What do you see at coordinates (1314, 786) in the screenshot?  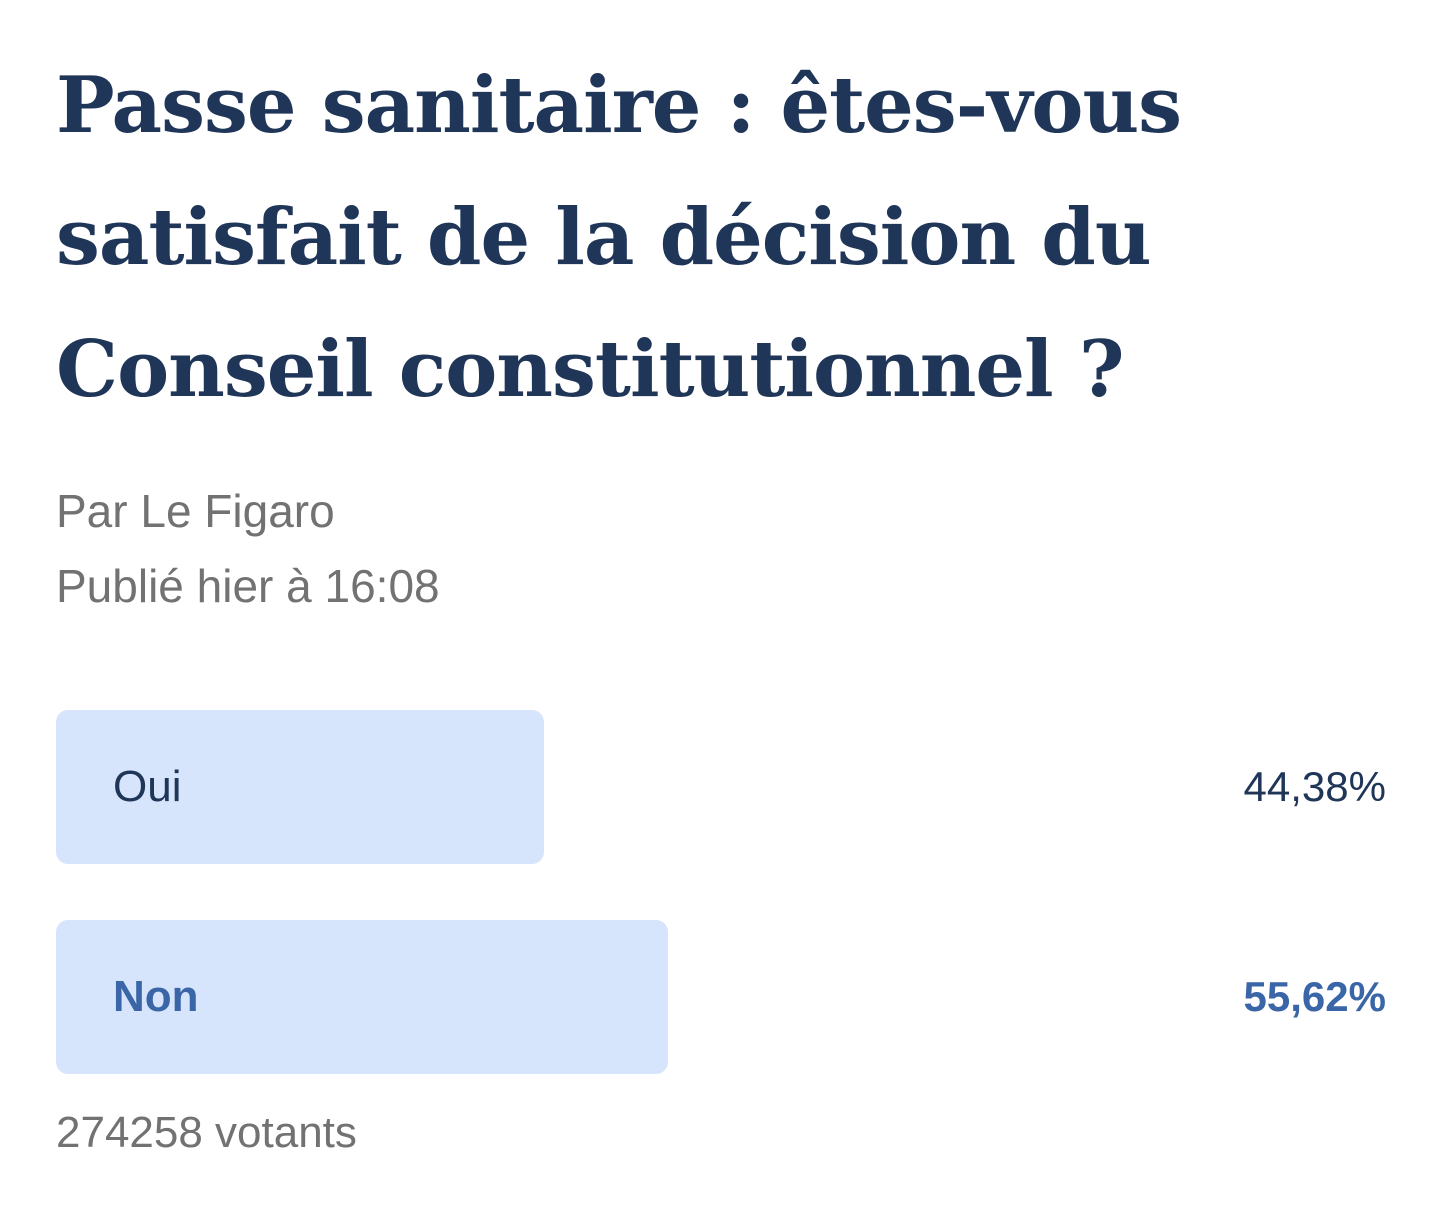 I see `poll-option-percent: 44,38%` at bounding box center [1314, 786].